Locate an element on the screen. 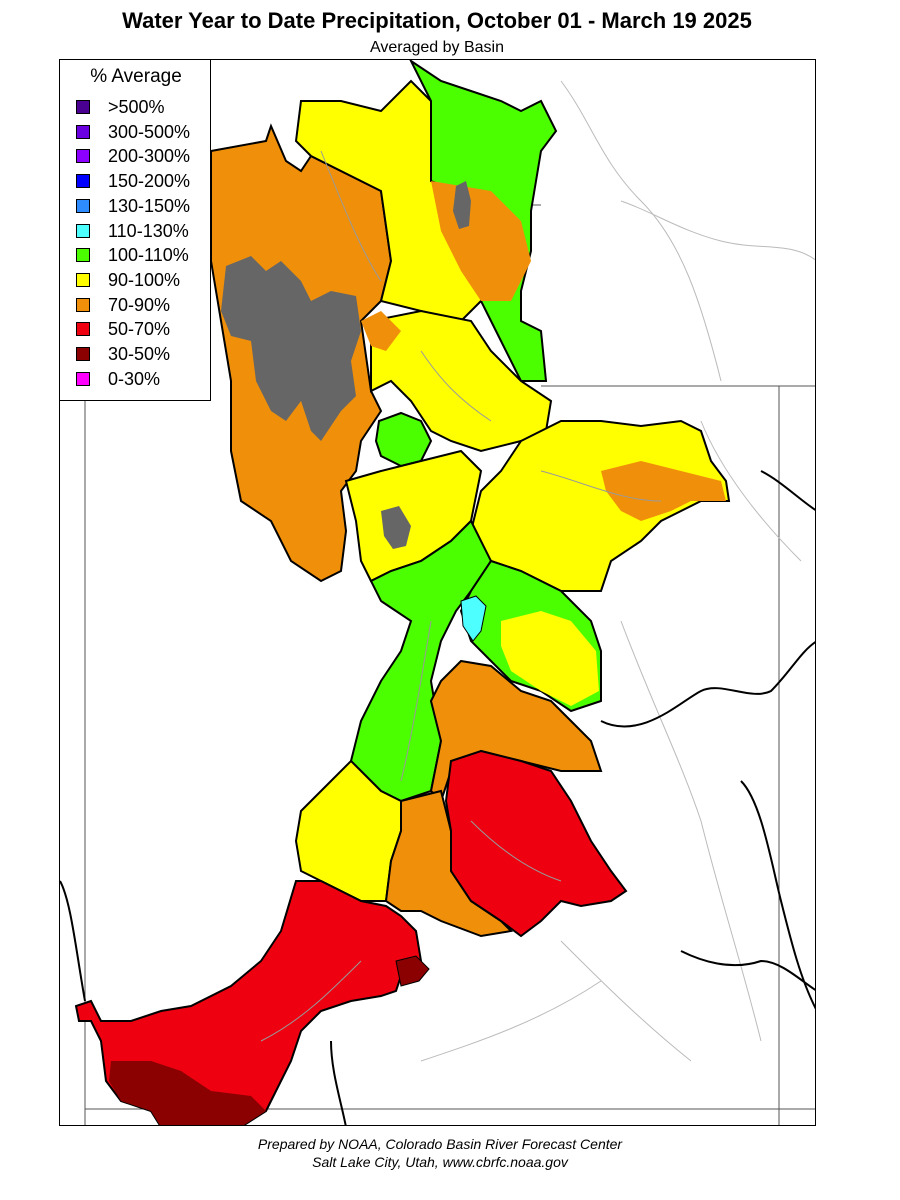 Image resolution: width=900 pixels, height=1200 pixels. legend-label: 0-30% is located at coordinates (134, 378).